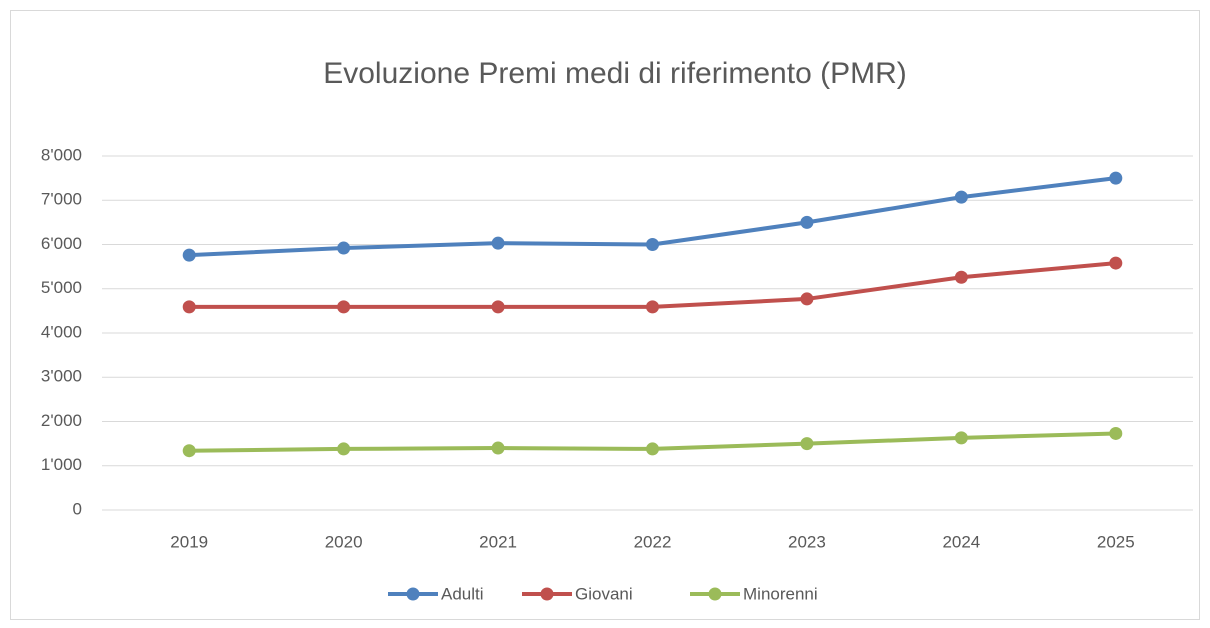 Image resolution: width=1210 pixels, height=628 pixels. I want to click on x-tick-label: 2023, so click(807, 541).